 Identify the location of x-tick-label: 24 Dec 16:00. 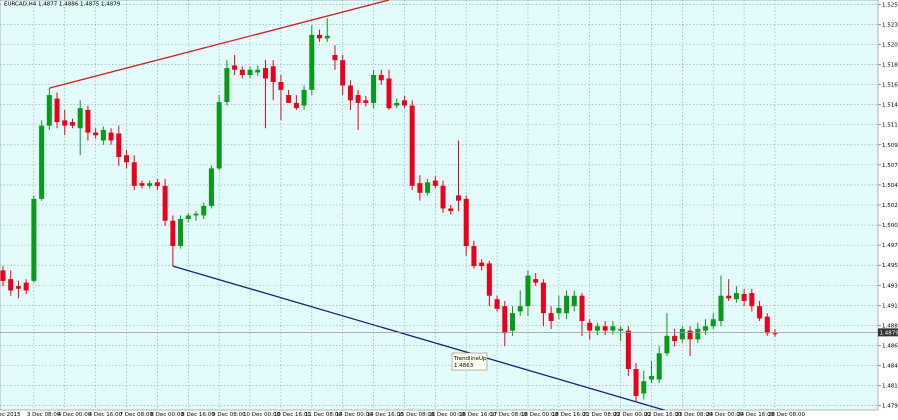
(755, 415).